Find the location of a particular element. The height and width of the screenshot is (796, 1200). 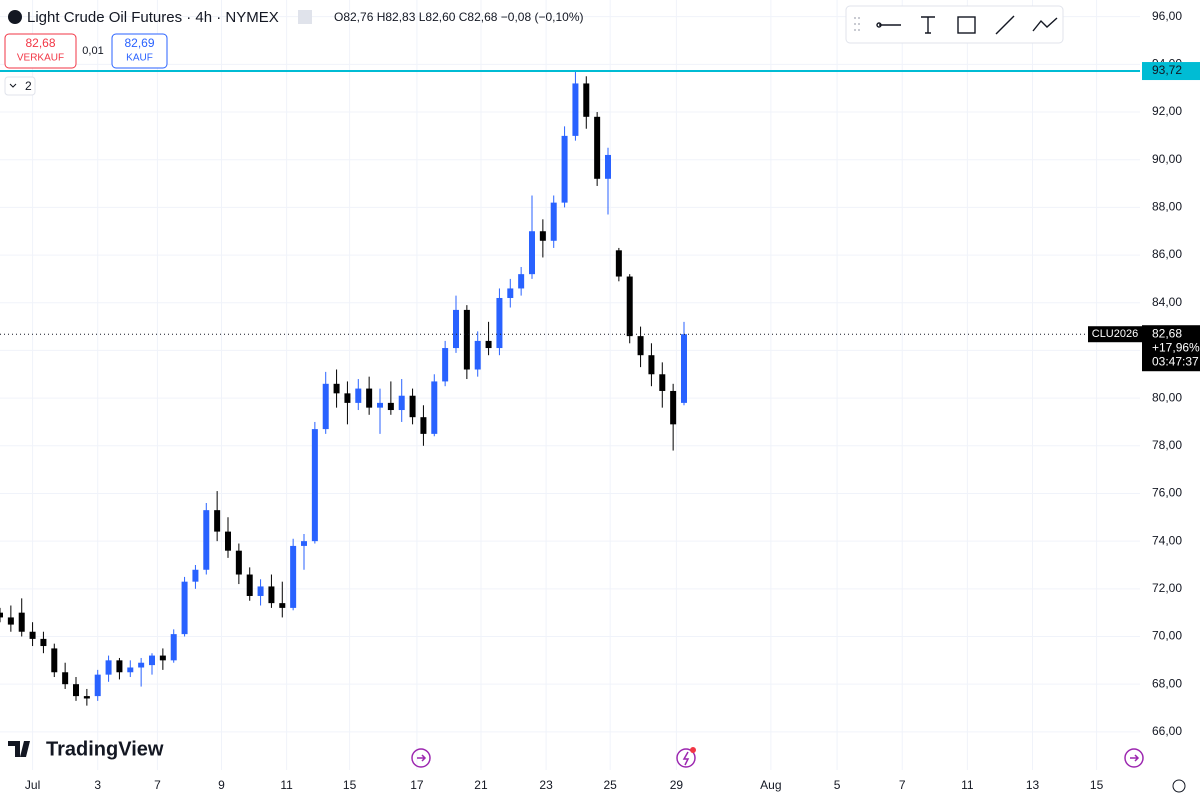

buy-label: KAUF is located at coordinates (139, 58).